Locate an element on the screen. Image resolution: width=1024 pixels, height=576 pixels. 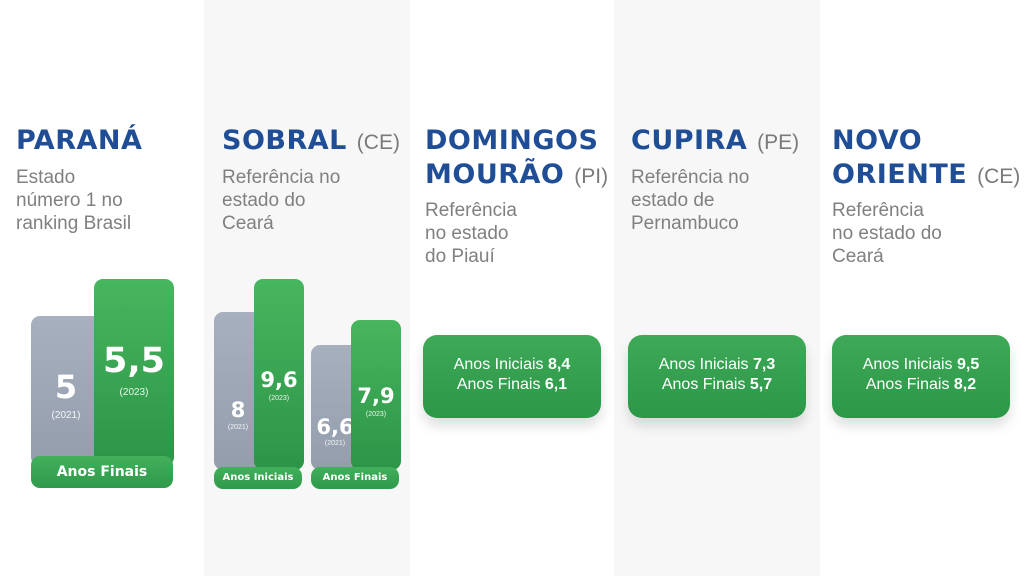
domingos-mourao-title: DOMINGOS MOURÃO (PI) is located at coordinates (516, 159).